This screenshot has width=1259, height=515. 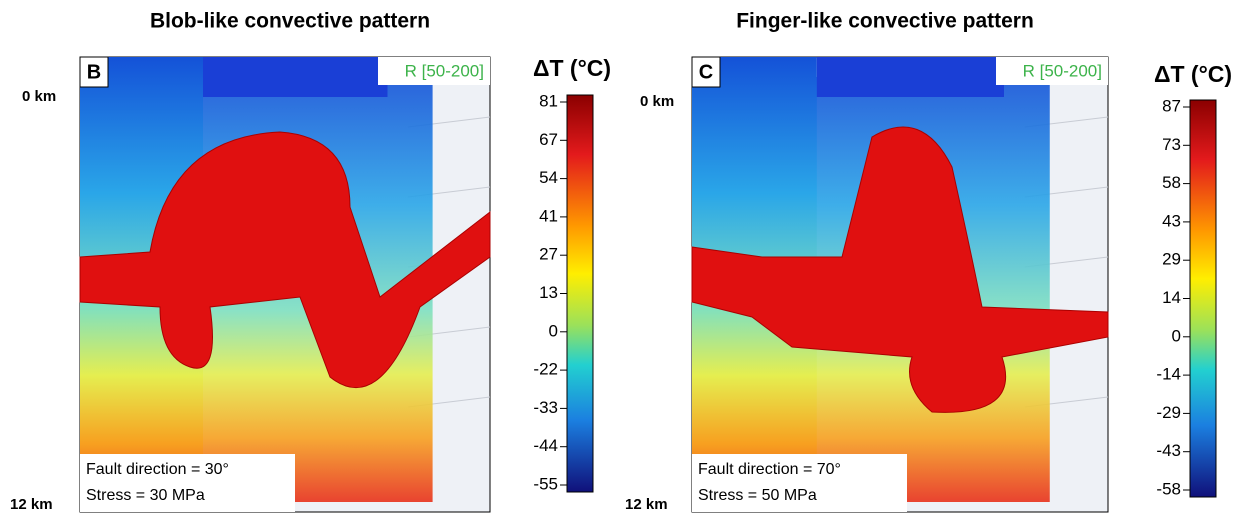 I want to click on tick-label: 58, so click(x=1171, y=182).